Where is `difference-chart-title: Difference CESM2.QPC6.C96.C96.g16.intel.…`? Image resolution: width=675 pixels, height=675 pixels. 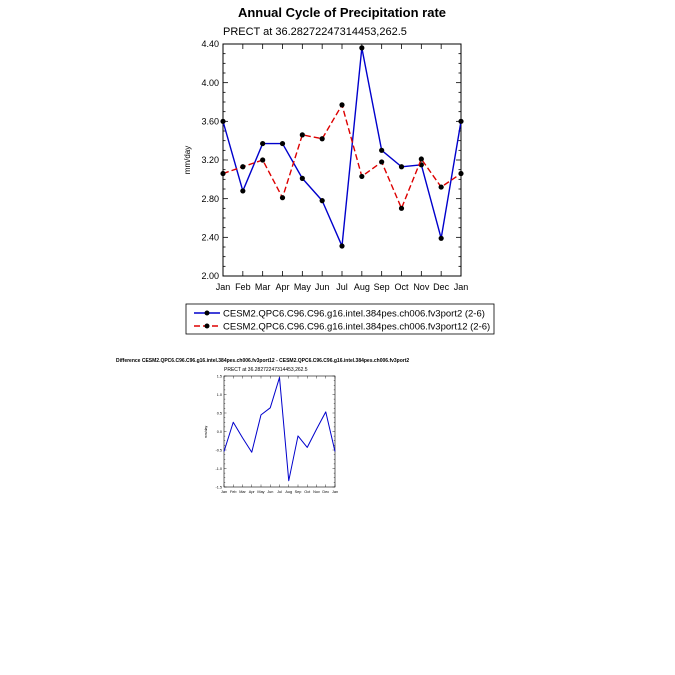 difference-chart-title: Difference CESM2.QPC6.C96.C96.g16.intel.… is located at coordinates (262, 361).